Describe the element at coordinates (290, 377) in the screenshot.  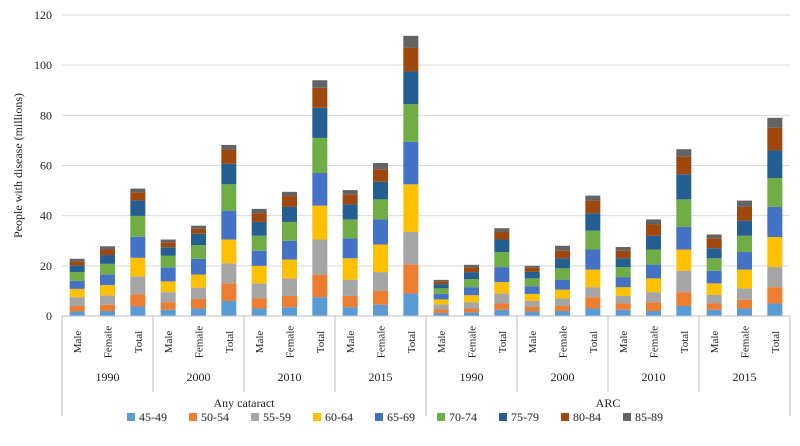
I see `year-label: 2010` at that location.